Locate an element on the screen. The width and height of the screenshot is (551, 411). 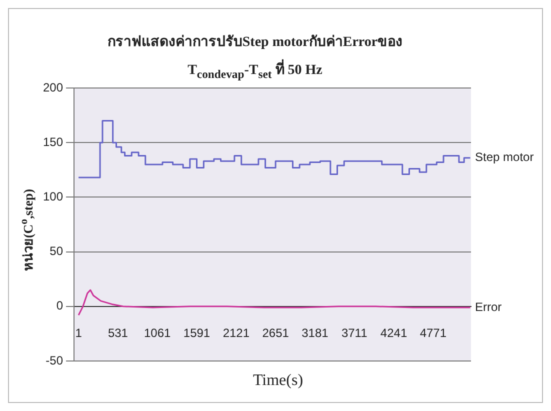
series-label: Step motor is located at coordinates (504, 157).